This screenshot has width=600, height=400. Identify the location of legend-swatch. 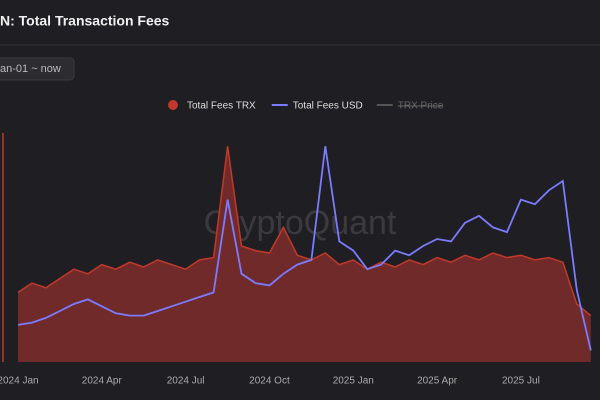
(173, 105).